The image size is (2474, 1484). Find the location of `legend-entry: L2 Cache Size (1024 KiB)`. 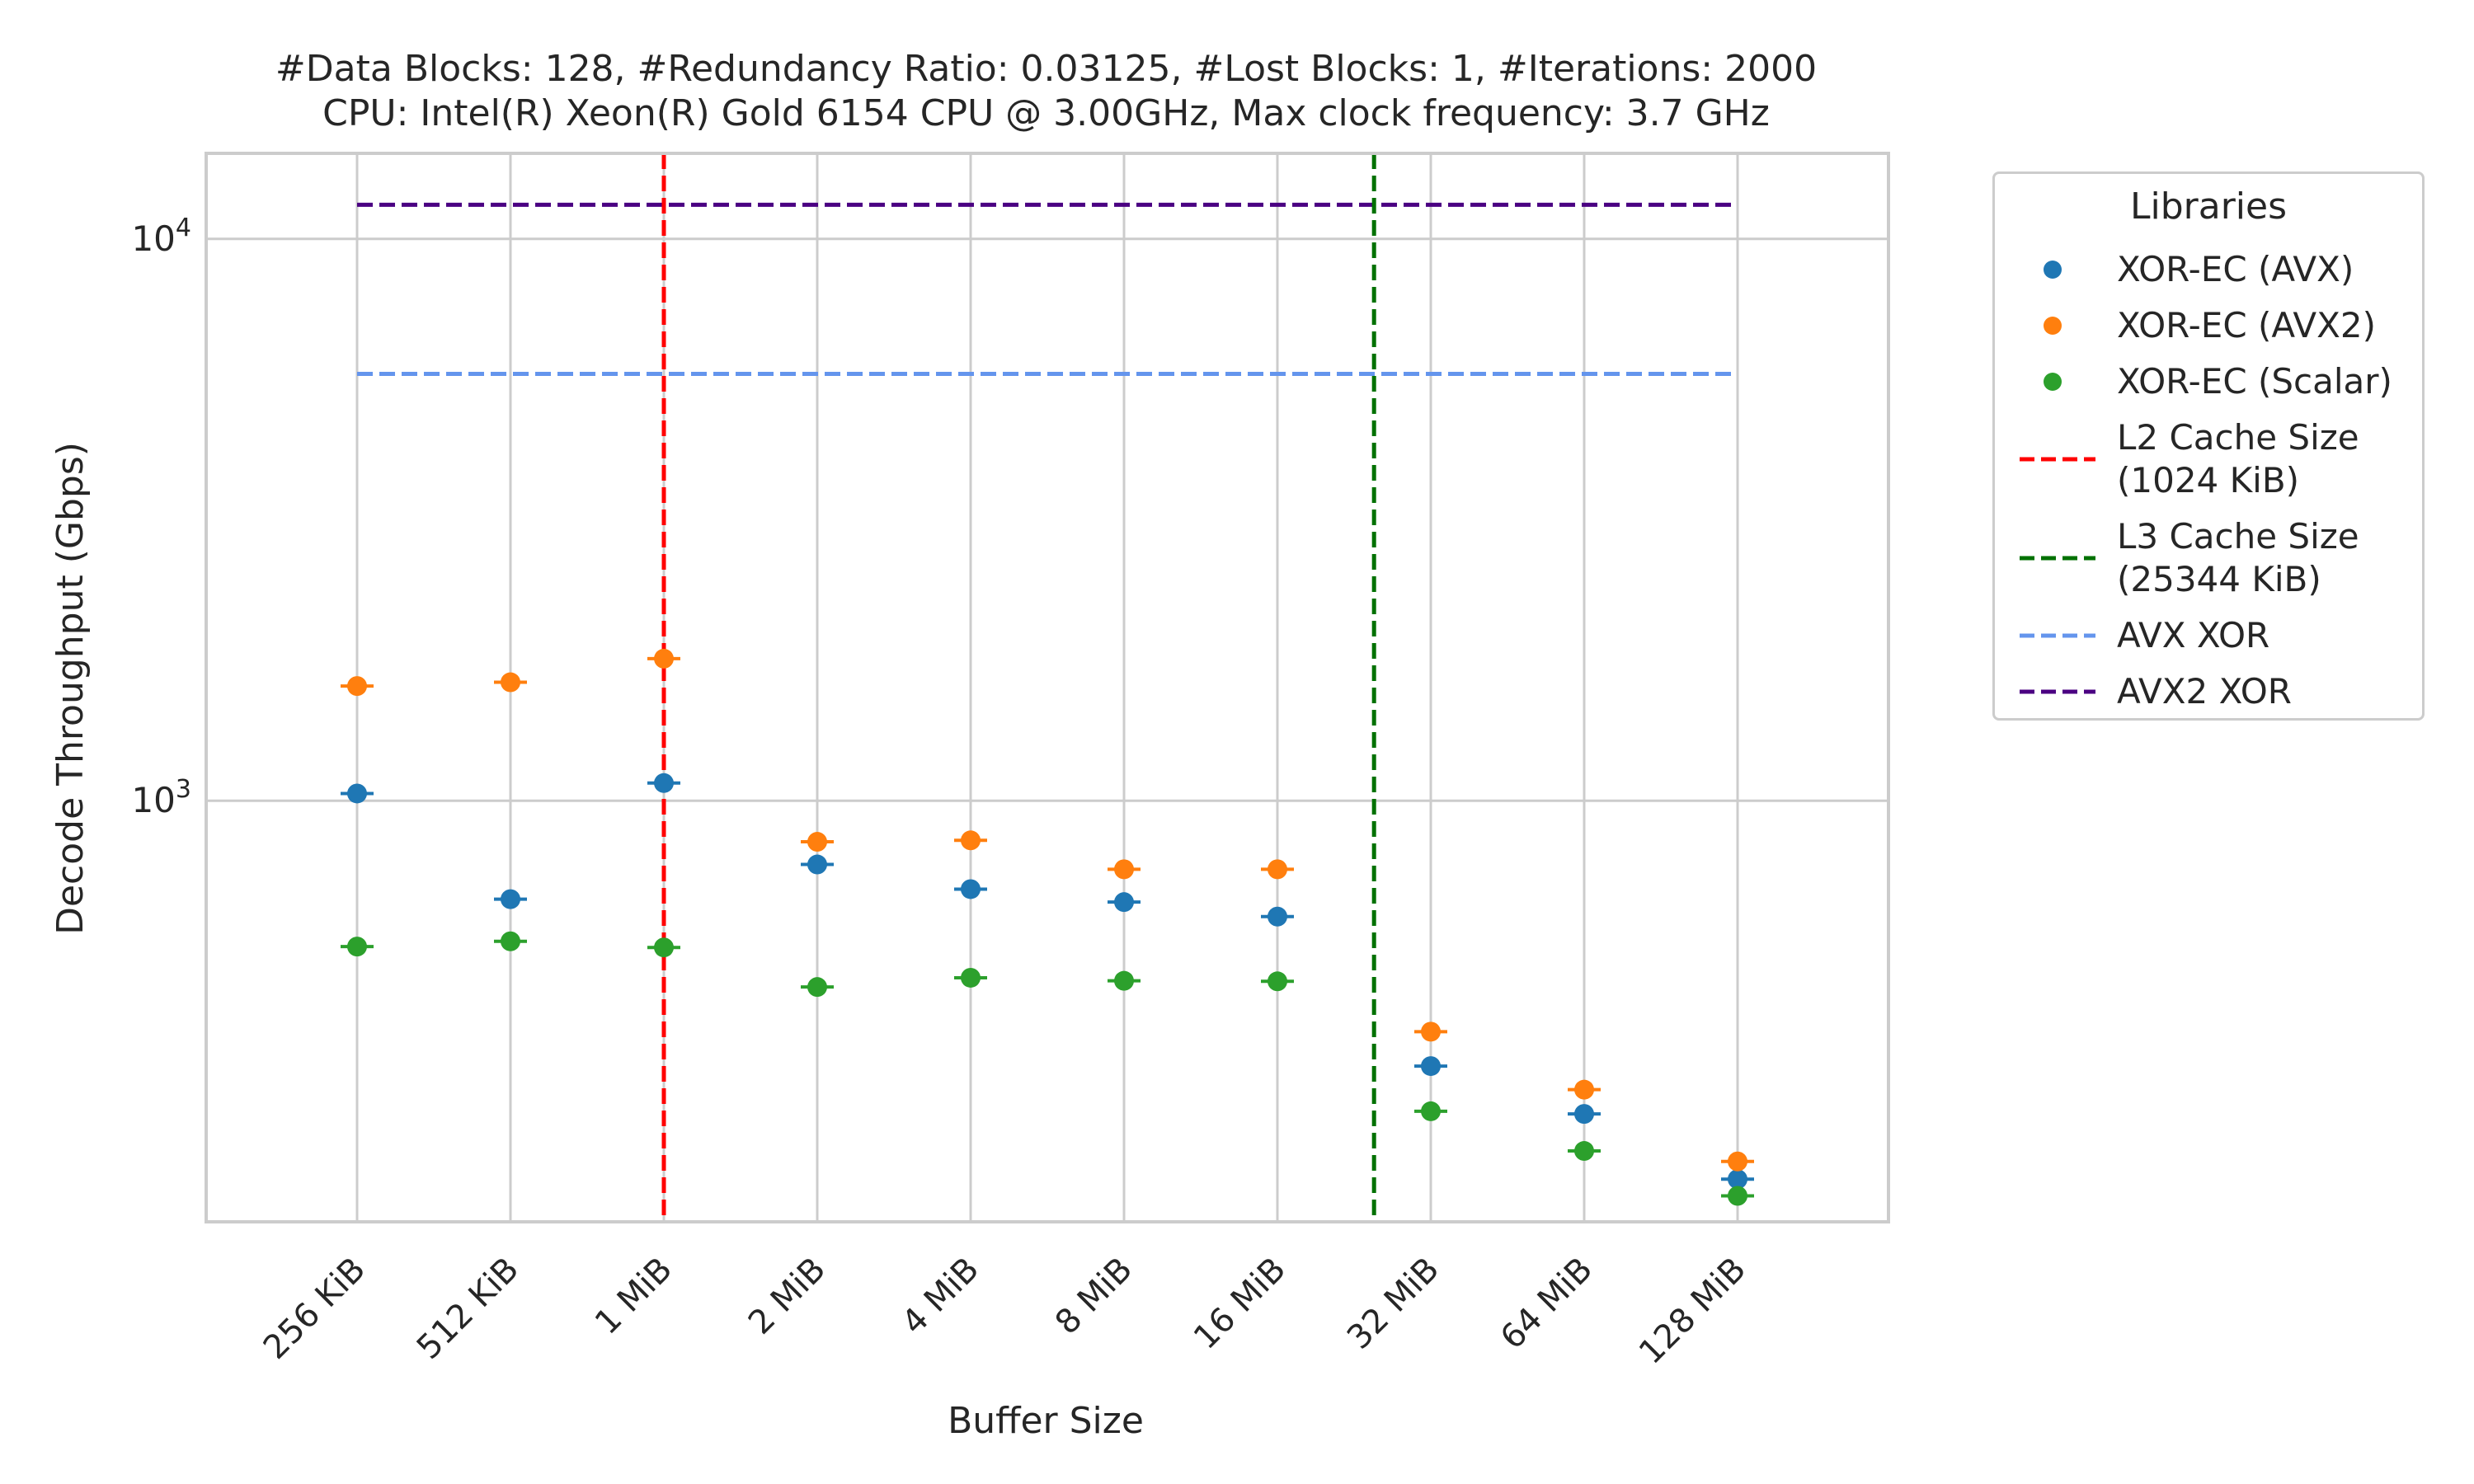

legend-entry: L2 Cache Size (1024 KiB) is located at coordinates (2208, 465).